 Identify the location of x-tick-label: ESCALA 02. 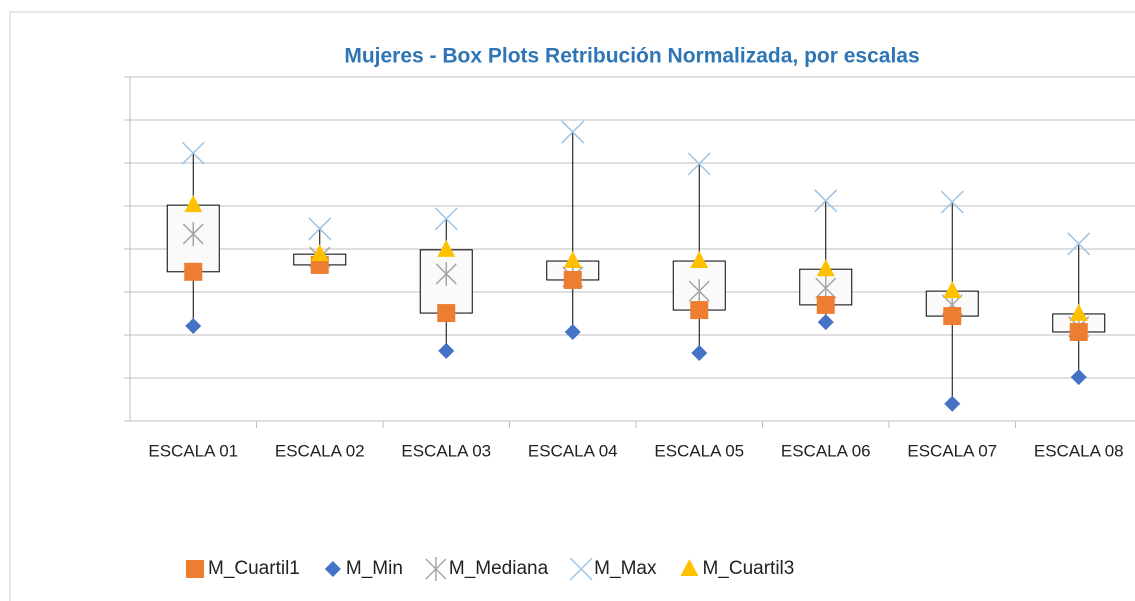
(320, 450).